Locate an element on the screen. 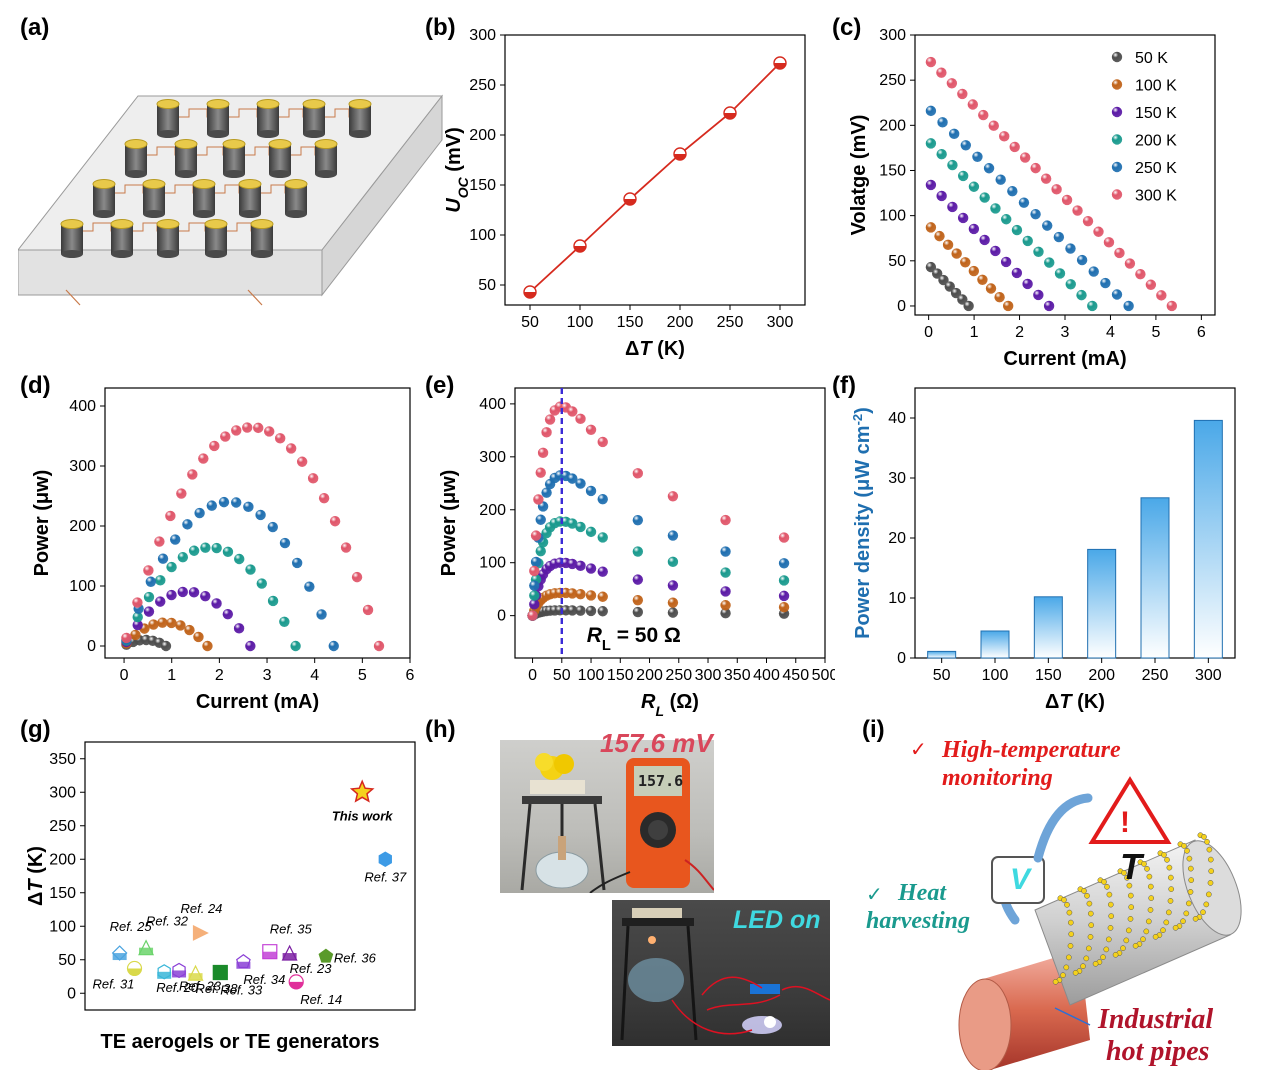 Image resolution: width=1269 pixels, height=1092 pixels. y-tick-label: 300 is located at coordinates (62, 792).